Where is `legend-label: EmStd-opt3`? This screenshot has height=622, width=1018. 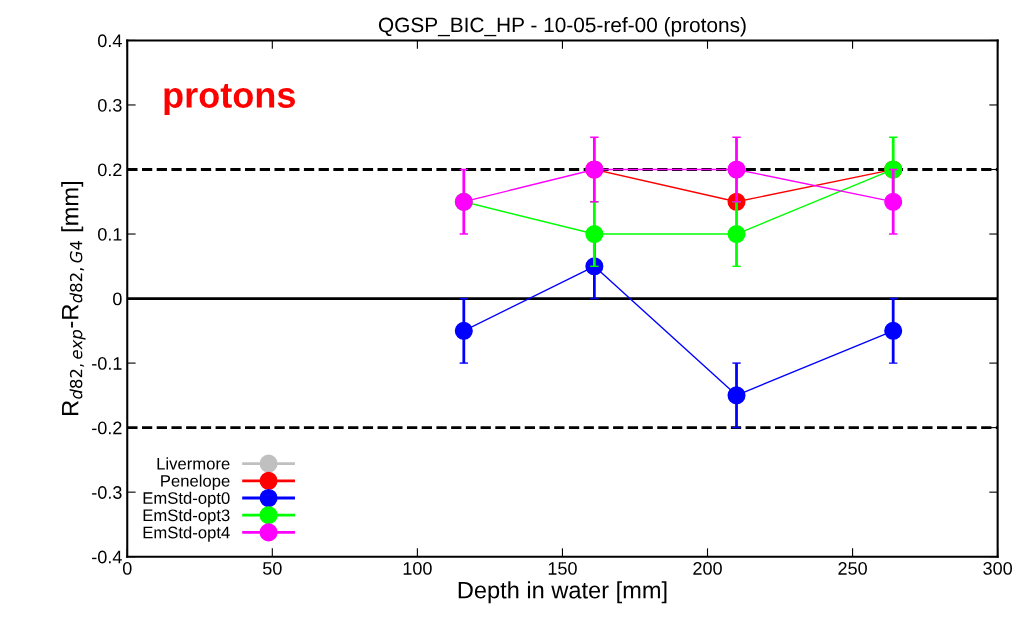
legend-label: EmStd-opt3 is located at coordinates (186, 516).